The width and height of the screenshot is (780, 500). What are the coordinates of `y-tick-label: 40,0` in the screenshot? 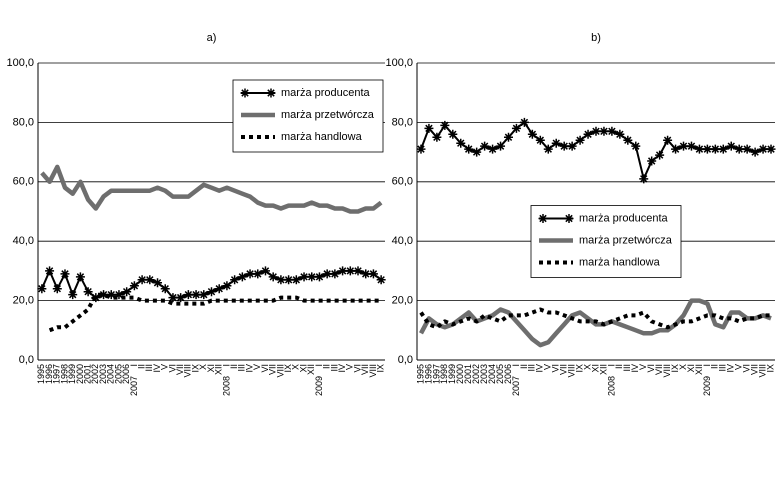 It's located at (402, 241).